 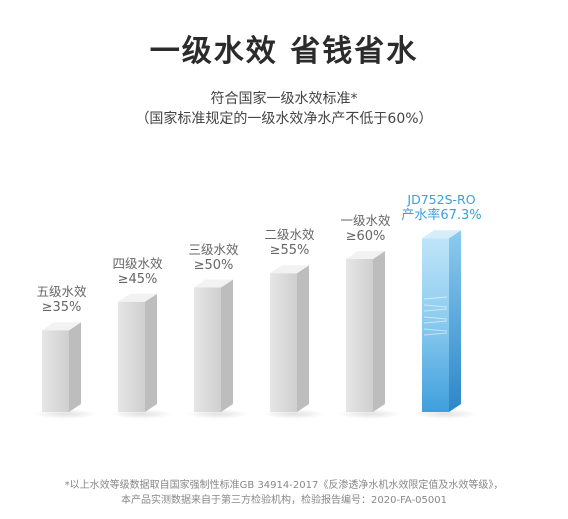 What do you see at coordinates (61, 308) in the screenshot?
I see `grade-value: ≥35%` at bounding box center [61, 308].